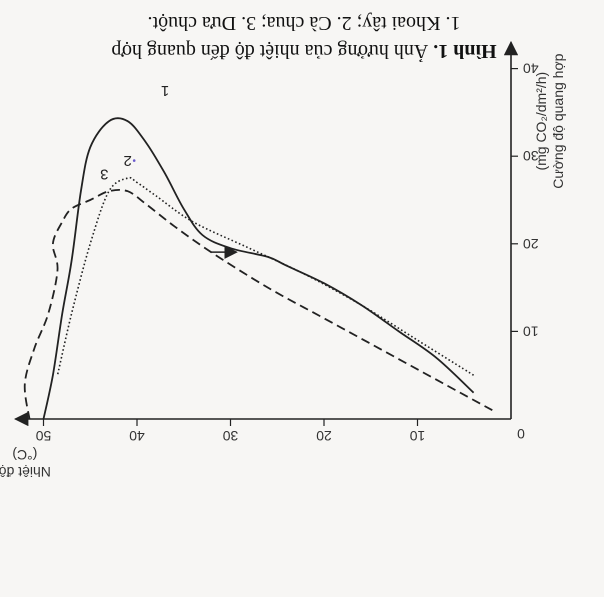 This screenshot has width=604, height=597. What do you see at coordinates (549, 120) in the screenshot?
I see `y-axis-label: Cường độ quang hợp(mg CO₂/dm²/h)` at bounding box center [549, 120].